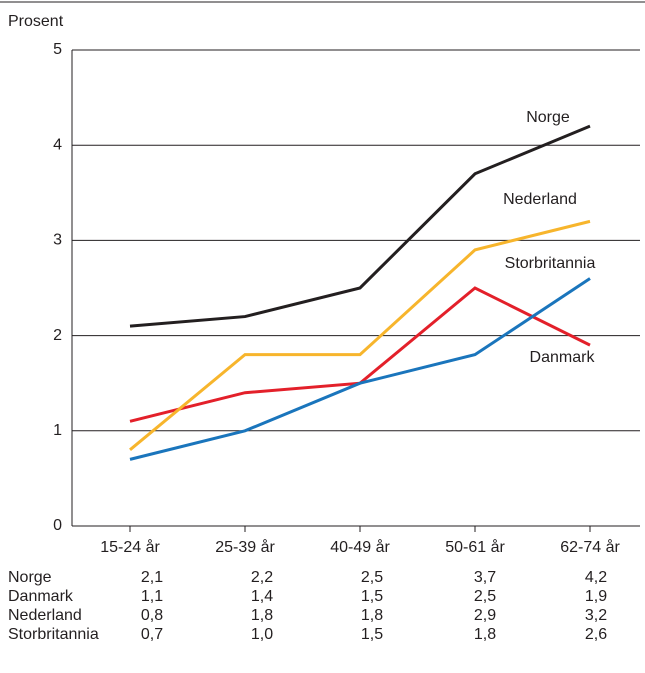 Image resolution: width=645 pixels, height=673 pixels. I want to click on table-row-name: Storbritannia, so click(53, 634).